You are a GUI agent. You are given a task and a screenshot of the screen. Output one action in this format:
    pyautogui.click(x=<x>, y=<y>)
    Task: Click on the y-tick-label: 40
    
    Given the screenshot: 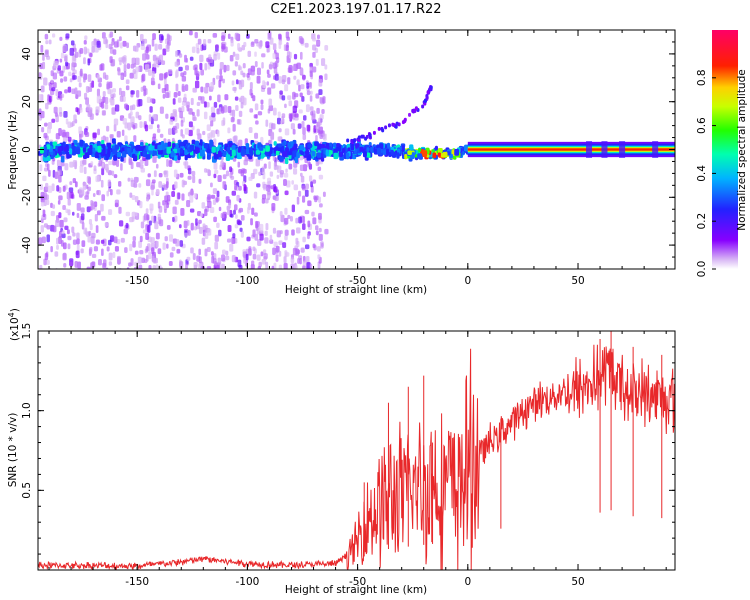 What is the action you would take?
    pyautogui.click(x=27, y=53)
    